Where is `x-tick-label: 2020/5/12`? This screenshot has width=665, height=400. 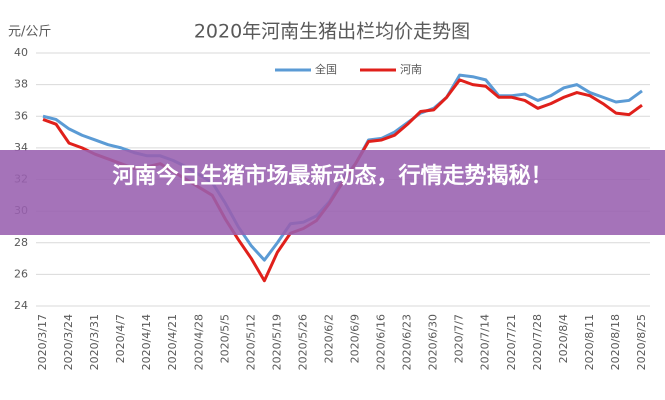 x-tick-label: 2020/5/12 is located at coordinates (250, 342).